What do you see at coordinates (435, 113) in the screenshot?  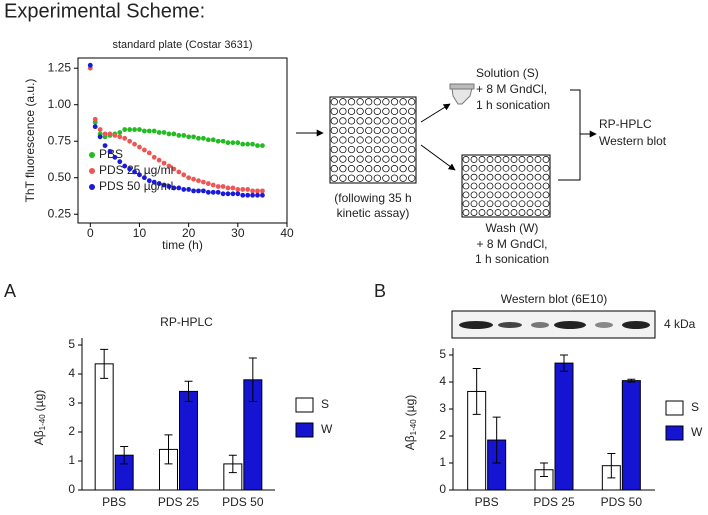 I see `arrow` at bounding box center [435, 113].